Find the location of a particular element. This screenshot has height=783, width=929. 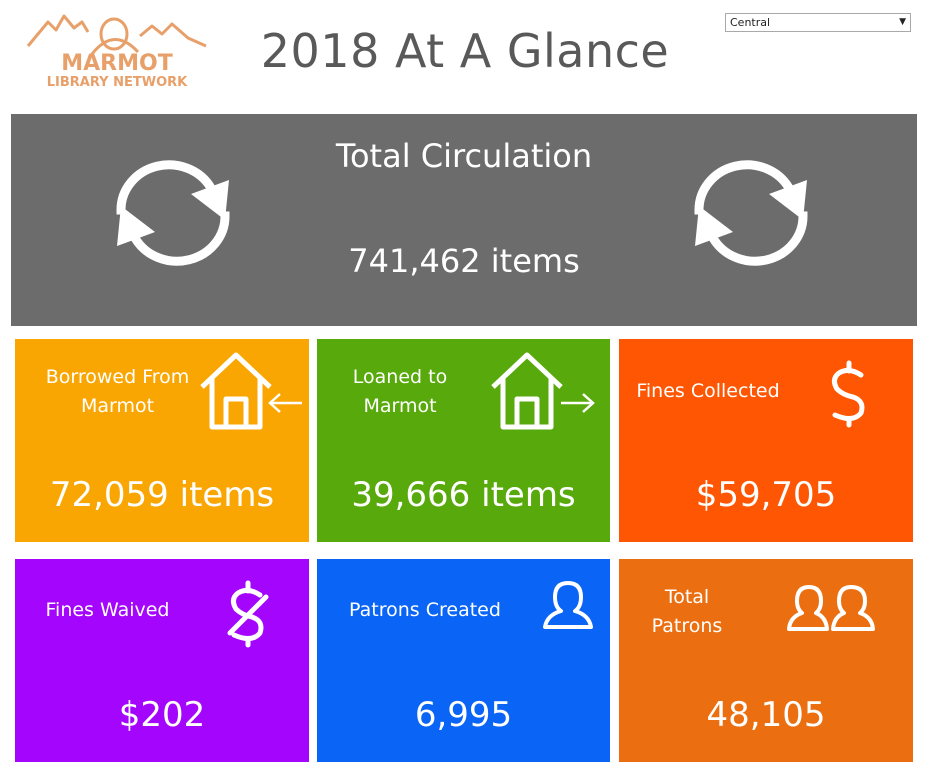

people-icon is located at coordinates (831, 608).